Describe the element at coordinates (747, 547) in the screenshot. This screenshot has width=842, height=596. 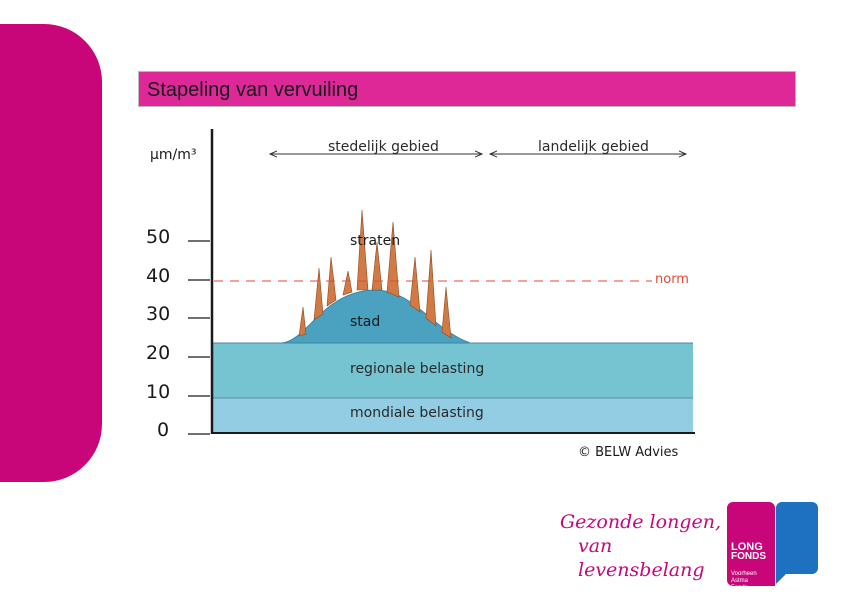
I see `logo-word-1: LONG` at that location.